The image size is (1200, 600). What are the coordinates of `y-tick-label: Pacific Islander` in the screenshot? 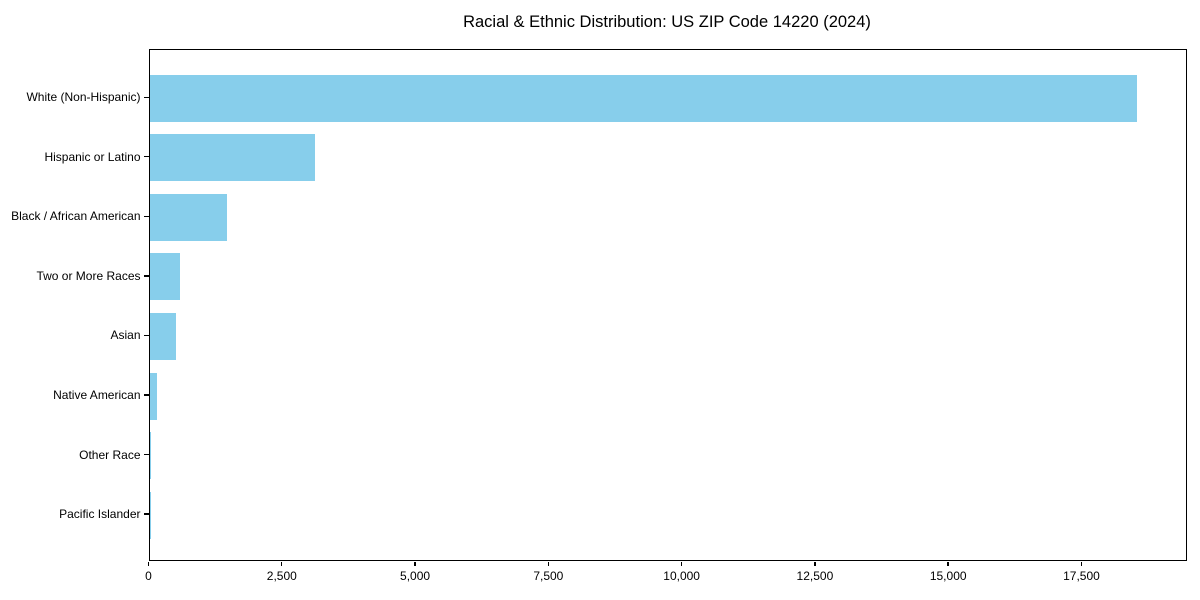 It's located at (100, 514).